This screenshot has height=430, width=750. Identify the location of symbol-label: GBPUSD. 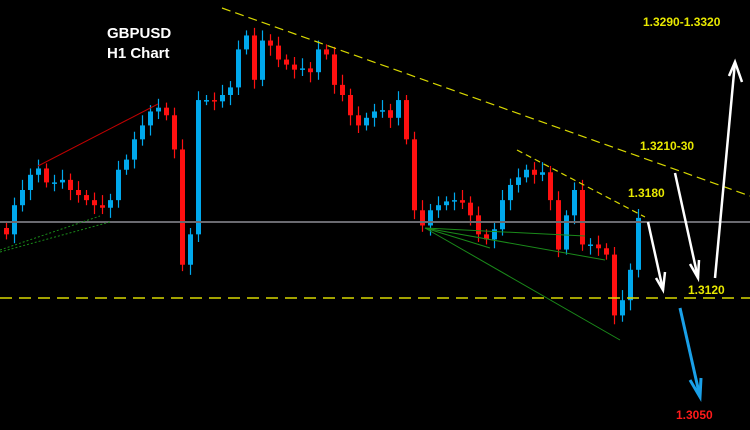
(139, 33).